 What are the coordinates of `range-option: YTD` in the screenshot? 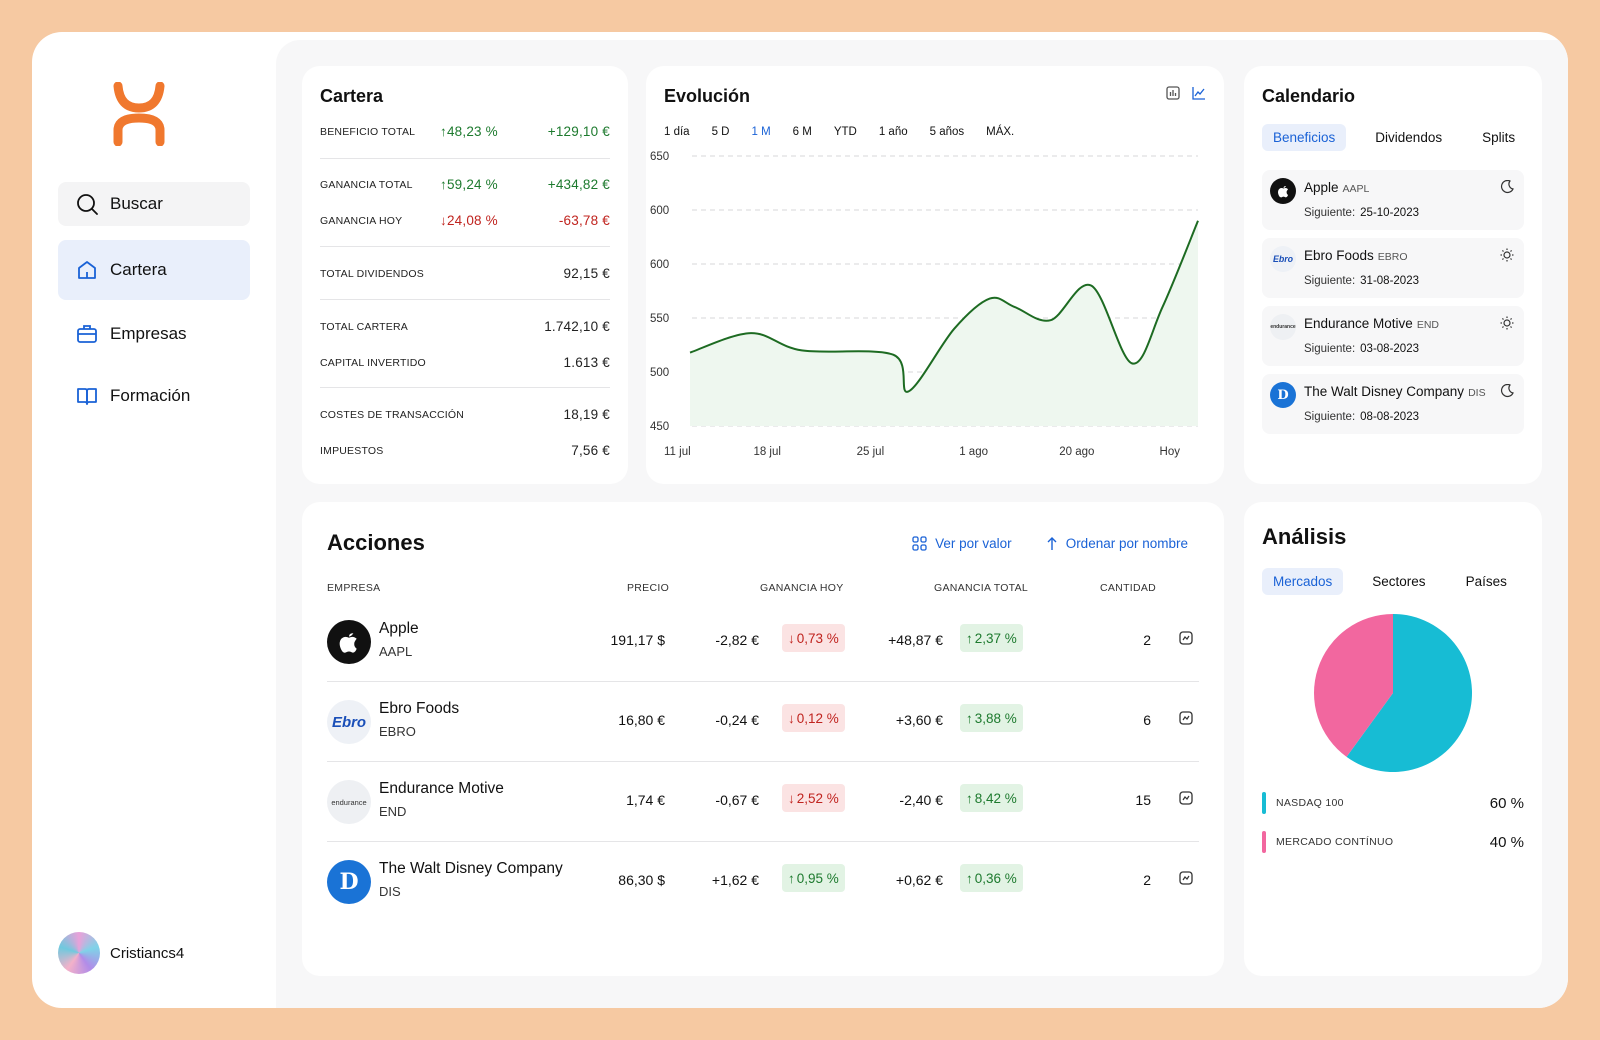 It's located at (845, 132).